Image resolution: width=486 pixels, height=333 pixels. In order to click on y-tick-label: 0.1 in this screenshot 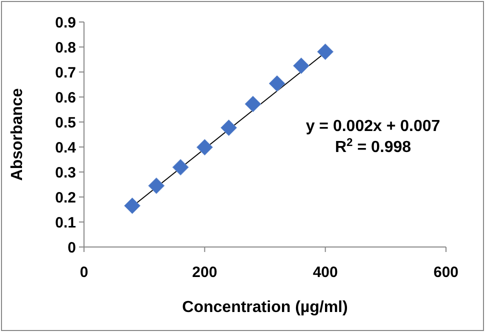, I will do `click(65, 223)`.